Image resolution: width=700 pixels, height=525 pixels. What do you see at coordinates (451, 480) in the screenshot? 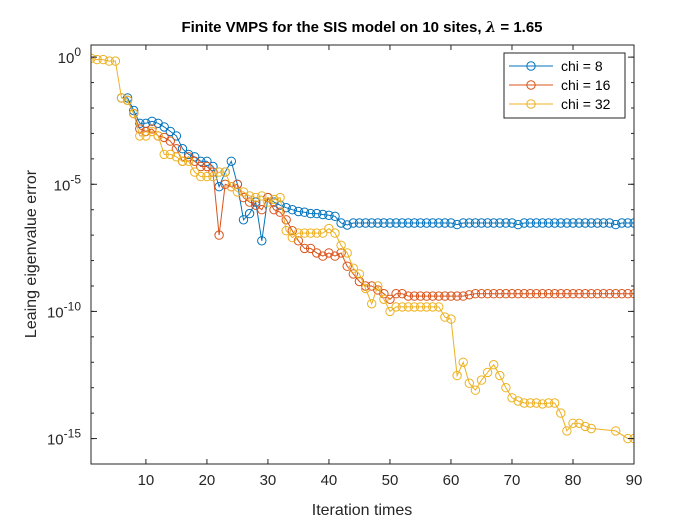
I see `x-tick-label: 60` at bounding box center [451, 480].